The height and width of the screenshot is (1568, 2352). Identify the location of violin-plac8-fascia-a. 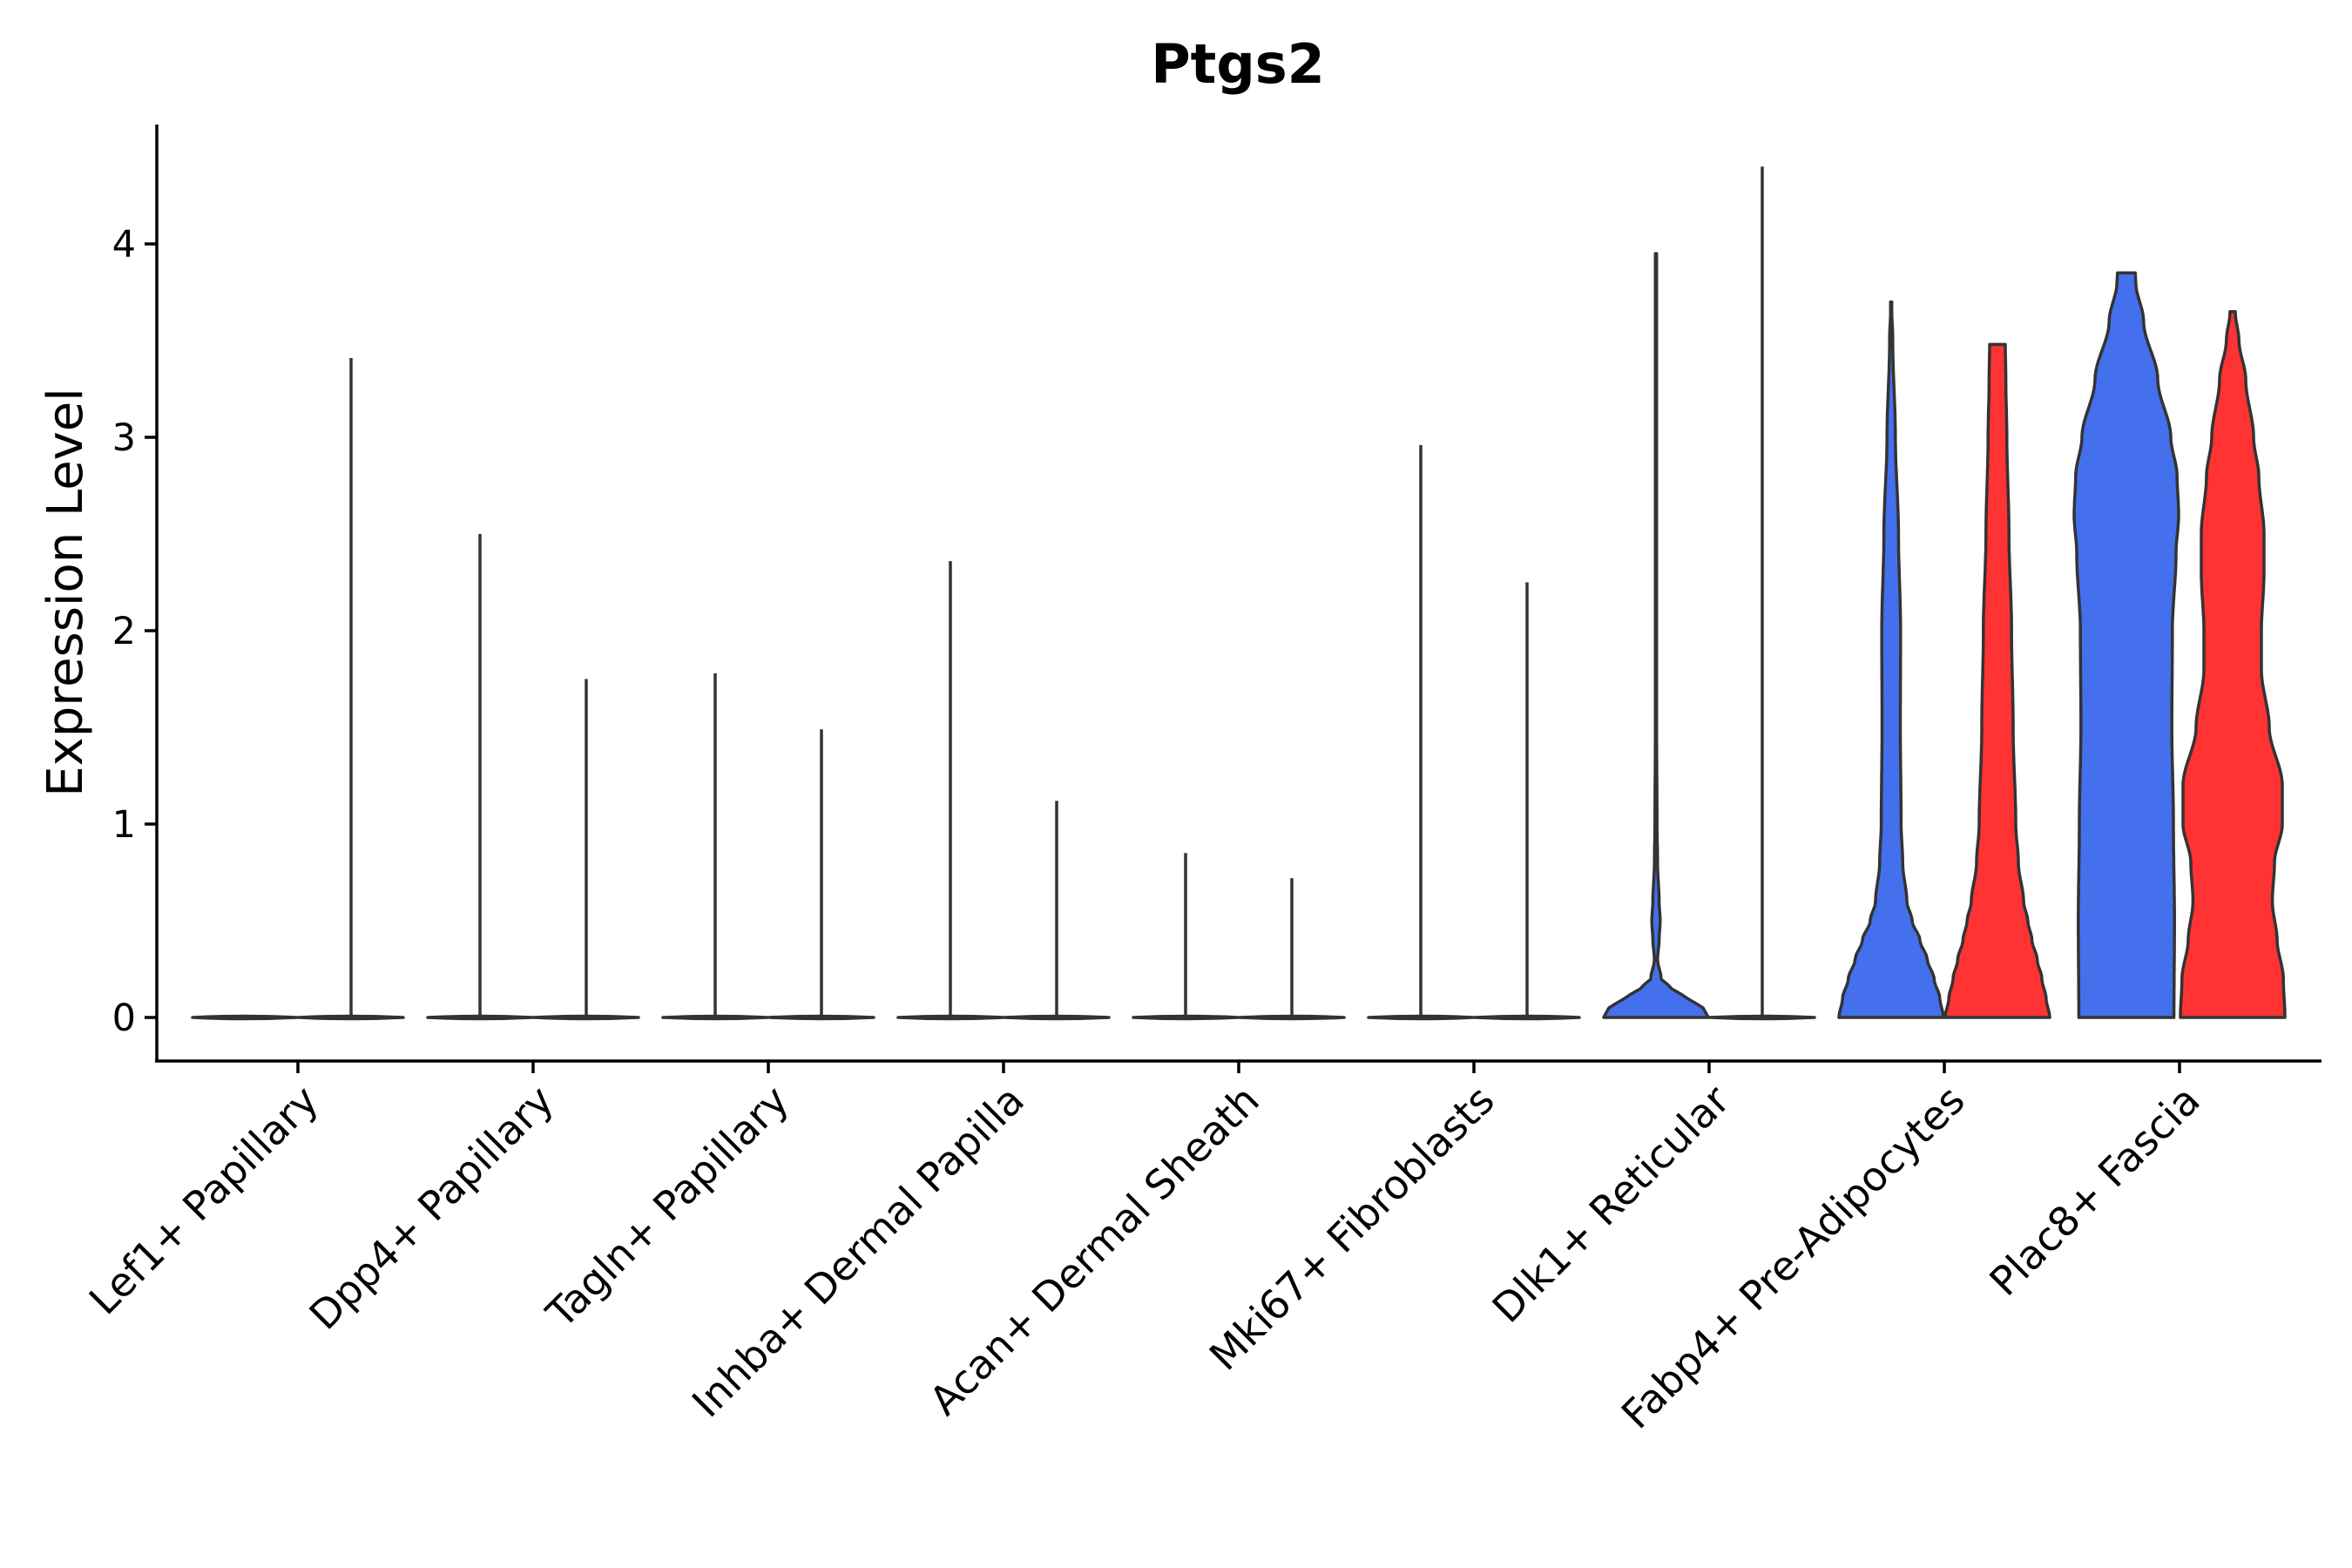
(2126, 645).